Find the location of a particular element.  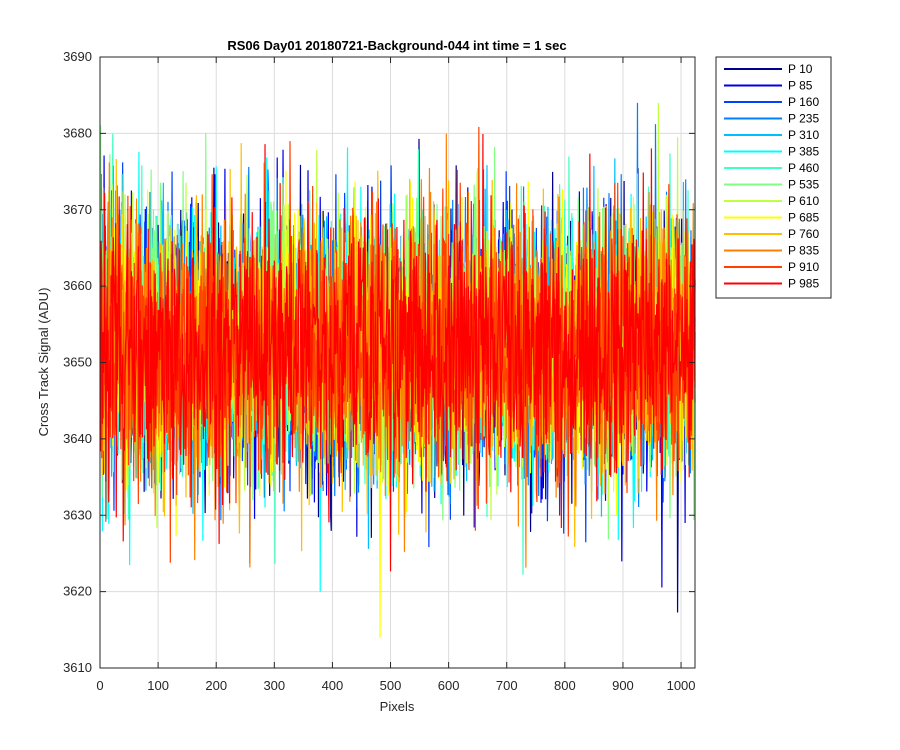

x-axis-label: Pixels is located at coordinates (397, 706).